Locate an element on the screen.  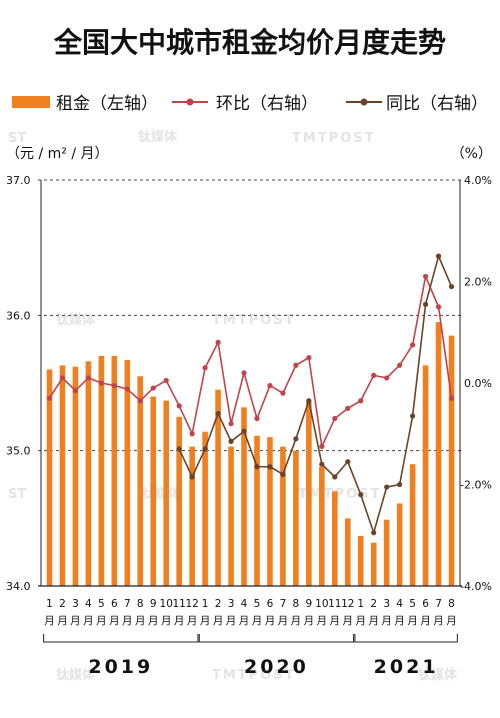
month-label: 3 is located at coordinates (386, 604).